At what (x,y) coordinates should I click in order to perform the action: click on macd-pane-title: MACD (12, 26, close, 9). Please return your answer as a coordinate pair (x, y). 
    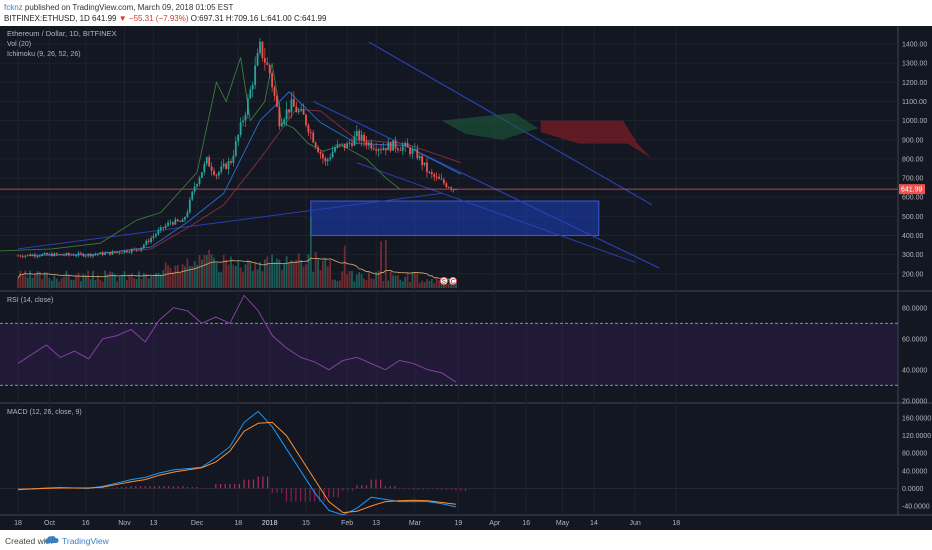
    Looking at the image, I should click on (44, 412).